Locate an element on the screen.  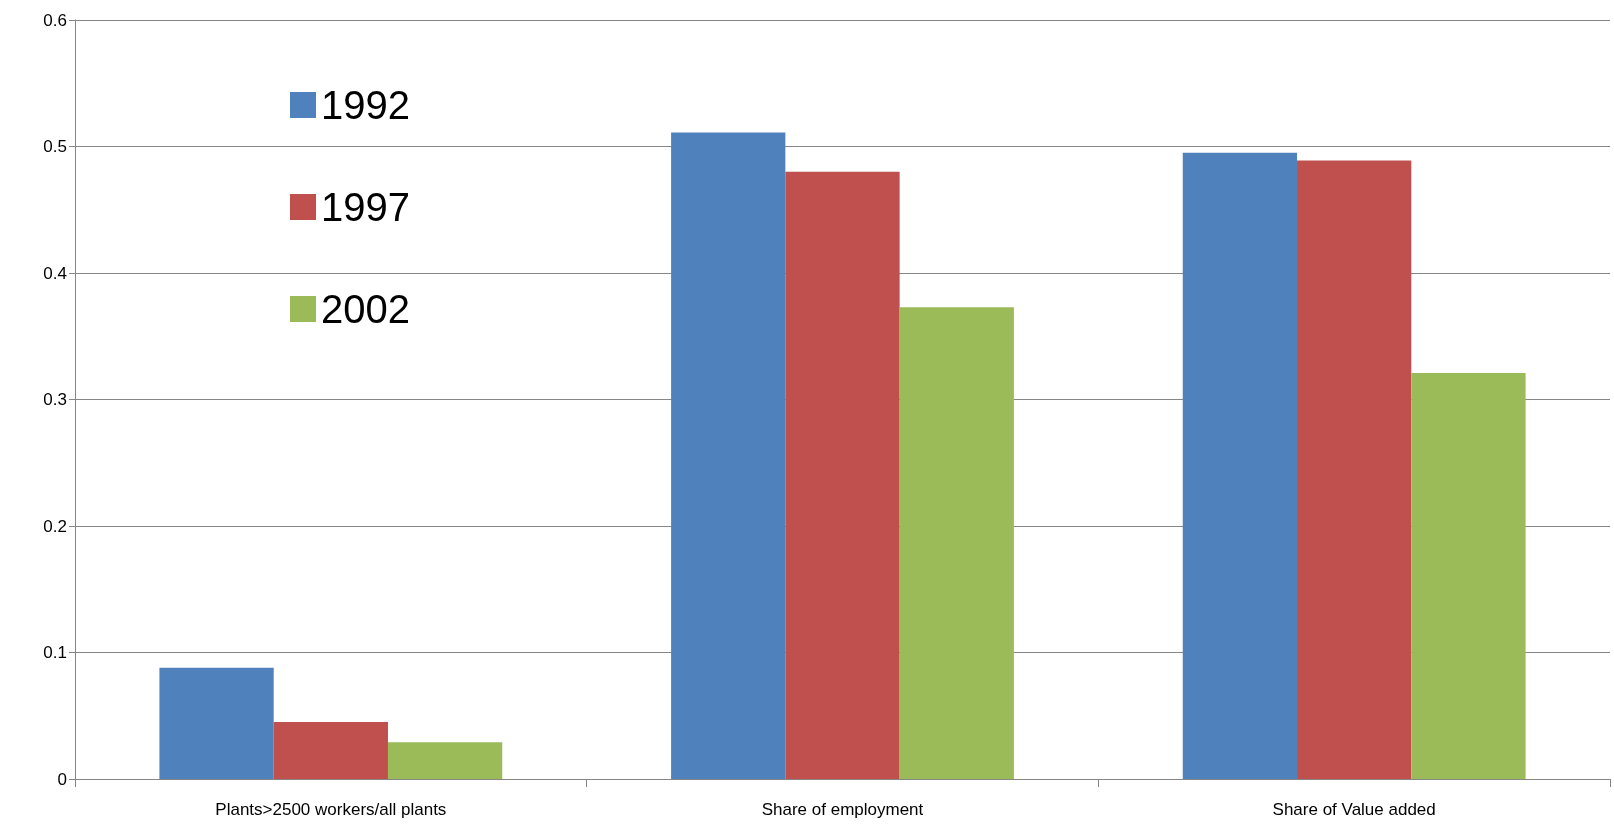
y-tick-label: 0.3 is located at coordinates (55, 399).